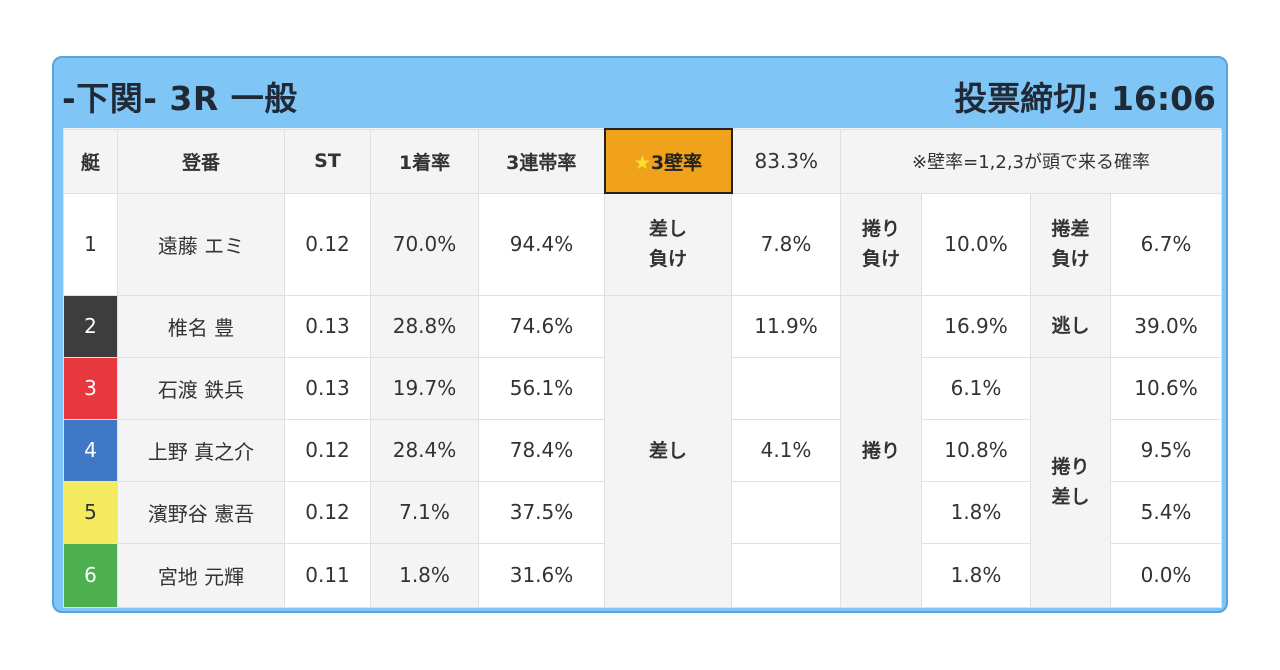 This screenshot has width=1280, height=670. Describe the element at coordinates (976, 450) in the screenshot. I see `pattern-value: 10.8%` at that location.